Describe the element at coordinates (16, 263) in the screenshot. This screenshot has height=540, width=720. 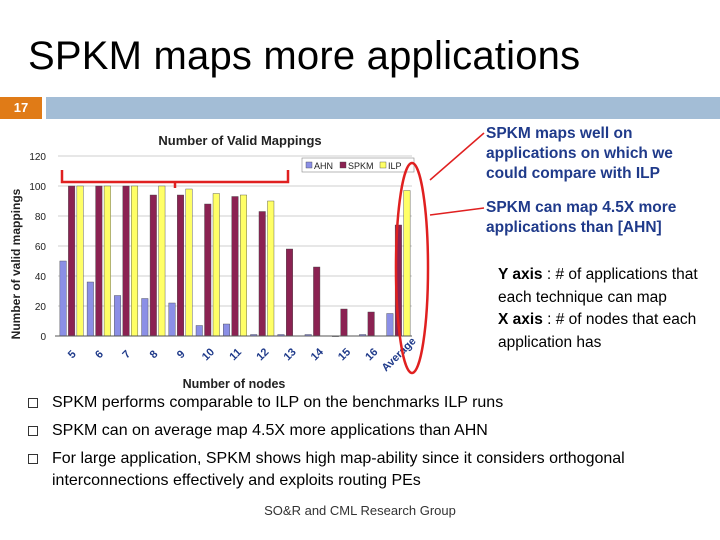
I see `y-axis-label: Number of valid mappings` at that location.